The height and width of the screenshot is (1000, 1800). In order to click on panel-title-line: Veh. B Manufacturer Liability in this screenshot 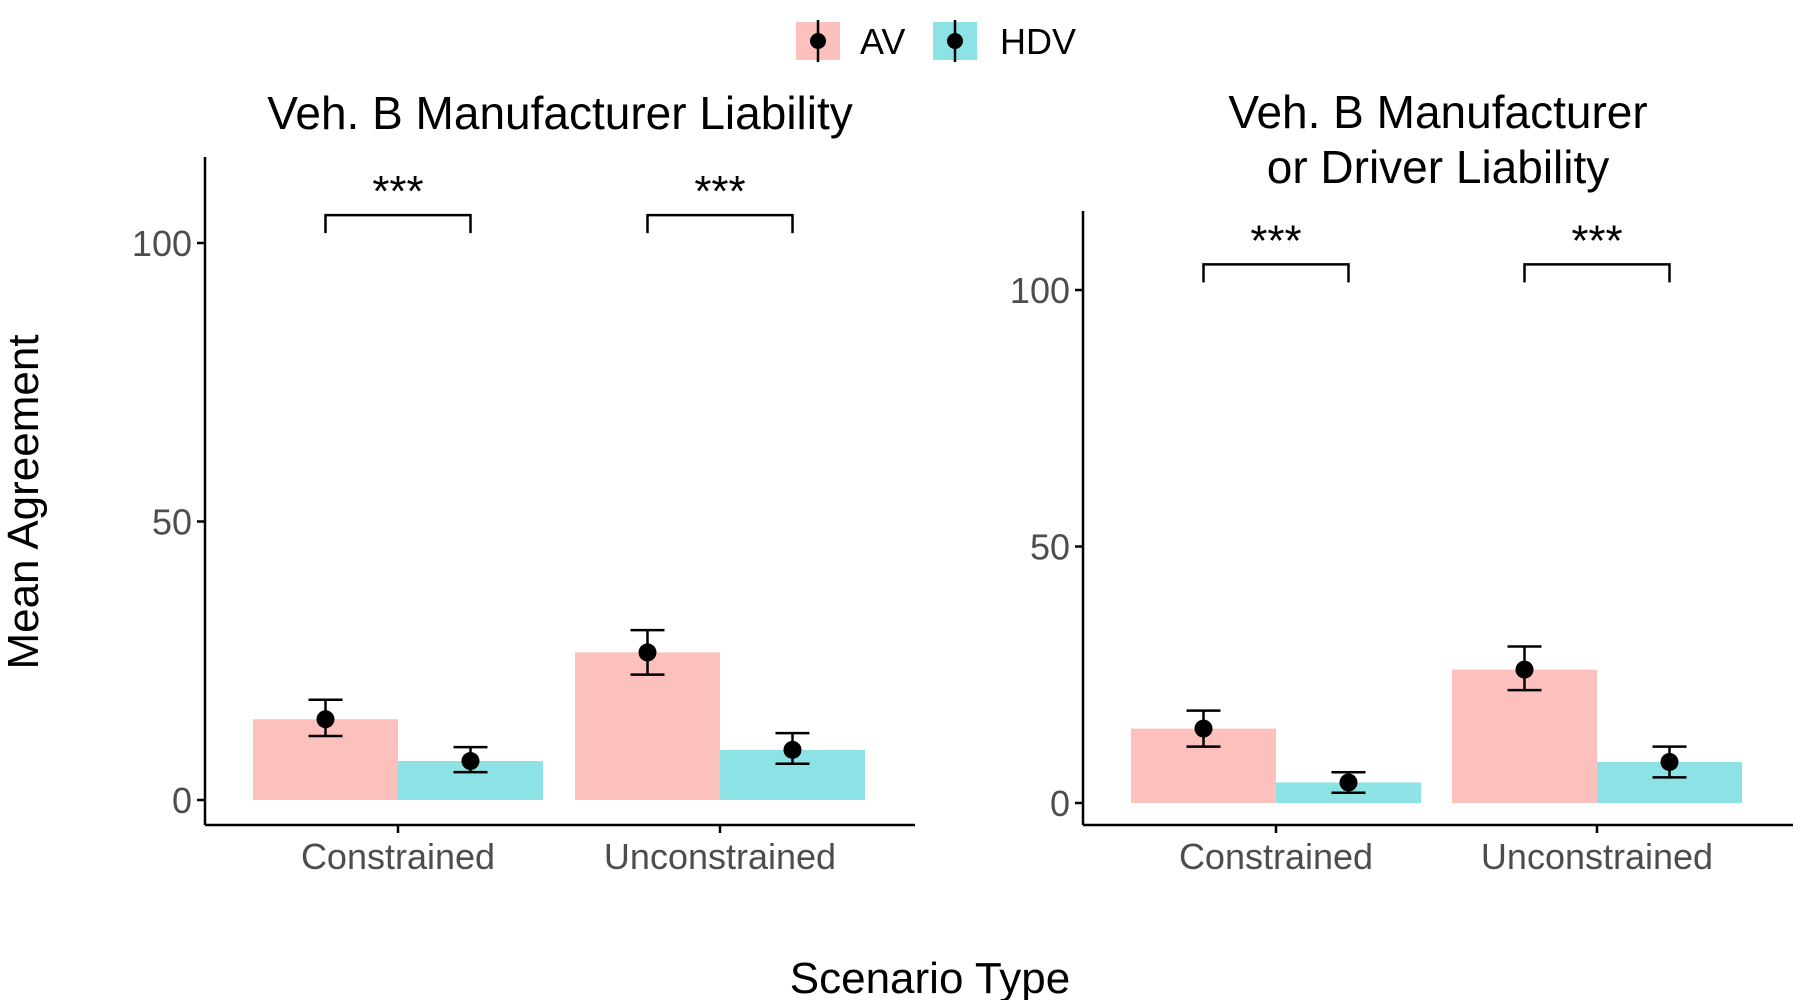, I will do `click(560, 113)`.